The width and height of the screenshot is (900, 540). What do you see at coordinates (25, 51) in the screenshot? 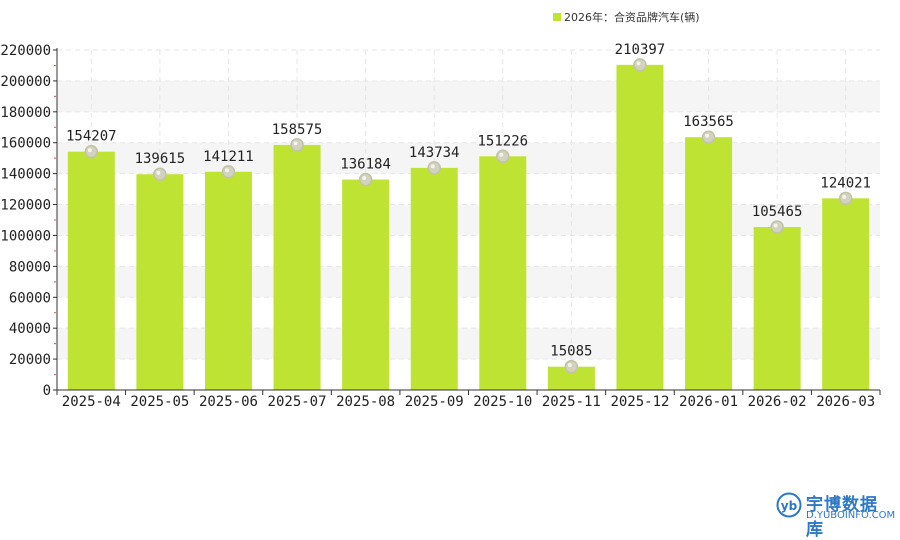
I see `y-tick-label: 220000` at bounding box center [25, 51].